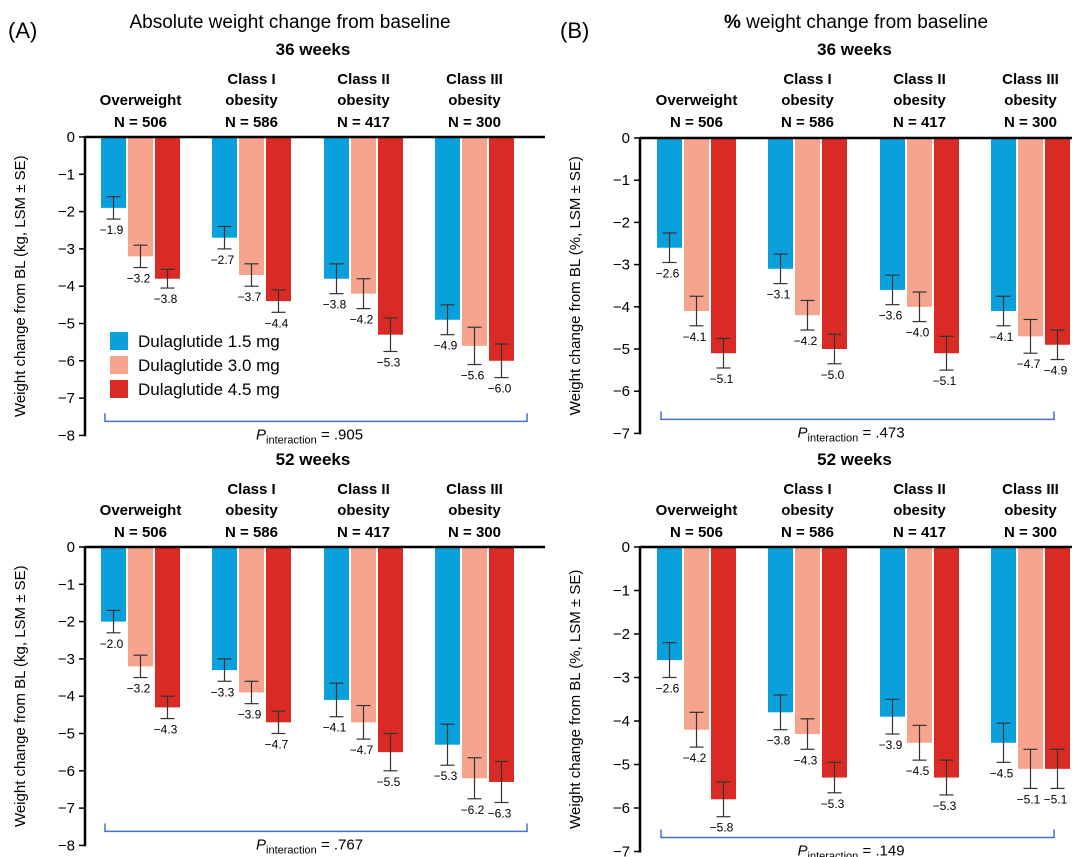 This screenshot has height=857, width=1076. What do you see at coordinates (1030, 79) in the screenshot?
I see `group-label-line1: Class III` at bounding box center [1030, 79].